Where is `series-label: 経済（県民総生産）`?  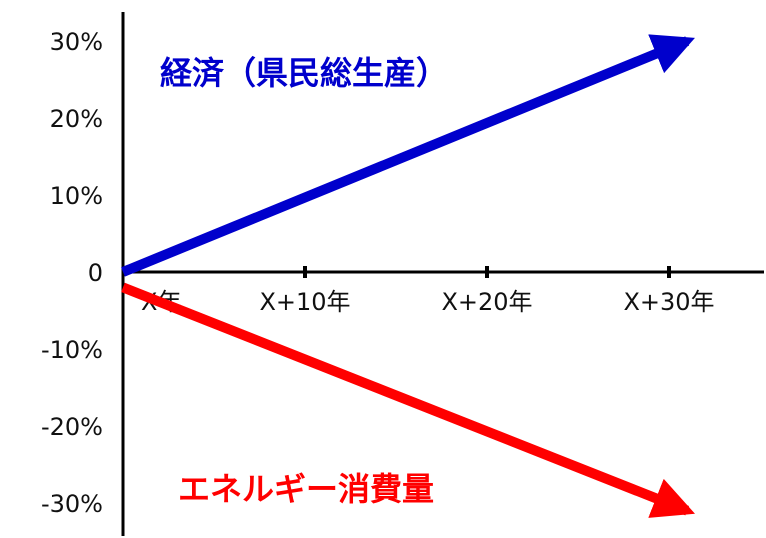
series-label: 経済（県民総生産） is located at coordinates (304, 73).